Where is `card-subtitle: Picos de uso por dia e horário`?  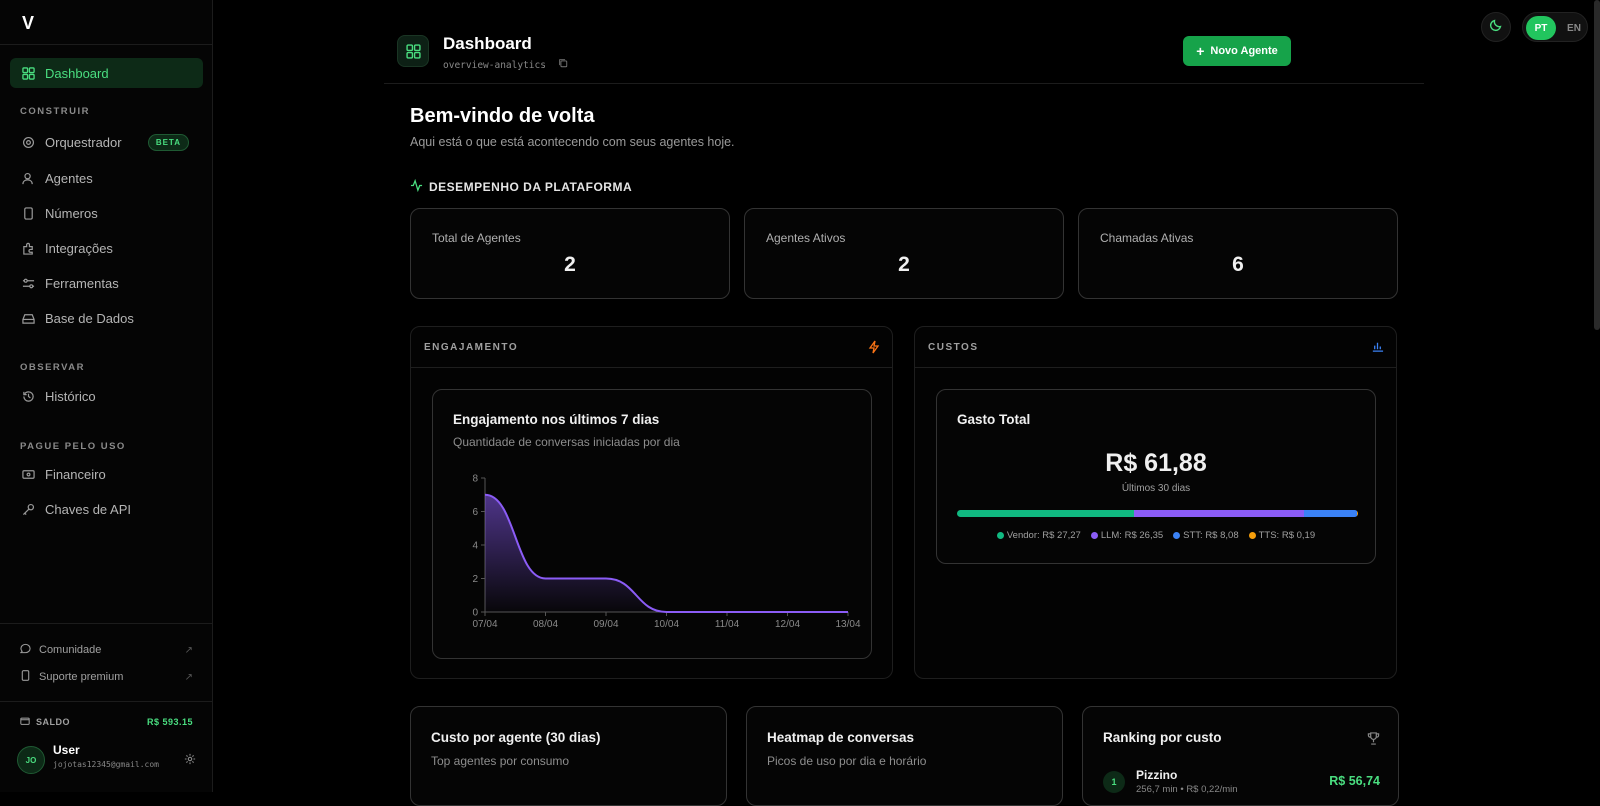
card-subtitle: Picos de uso por dia e horário is located at coordinates (846, 761).